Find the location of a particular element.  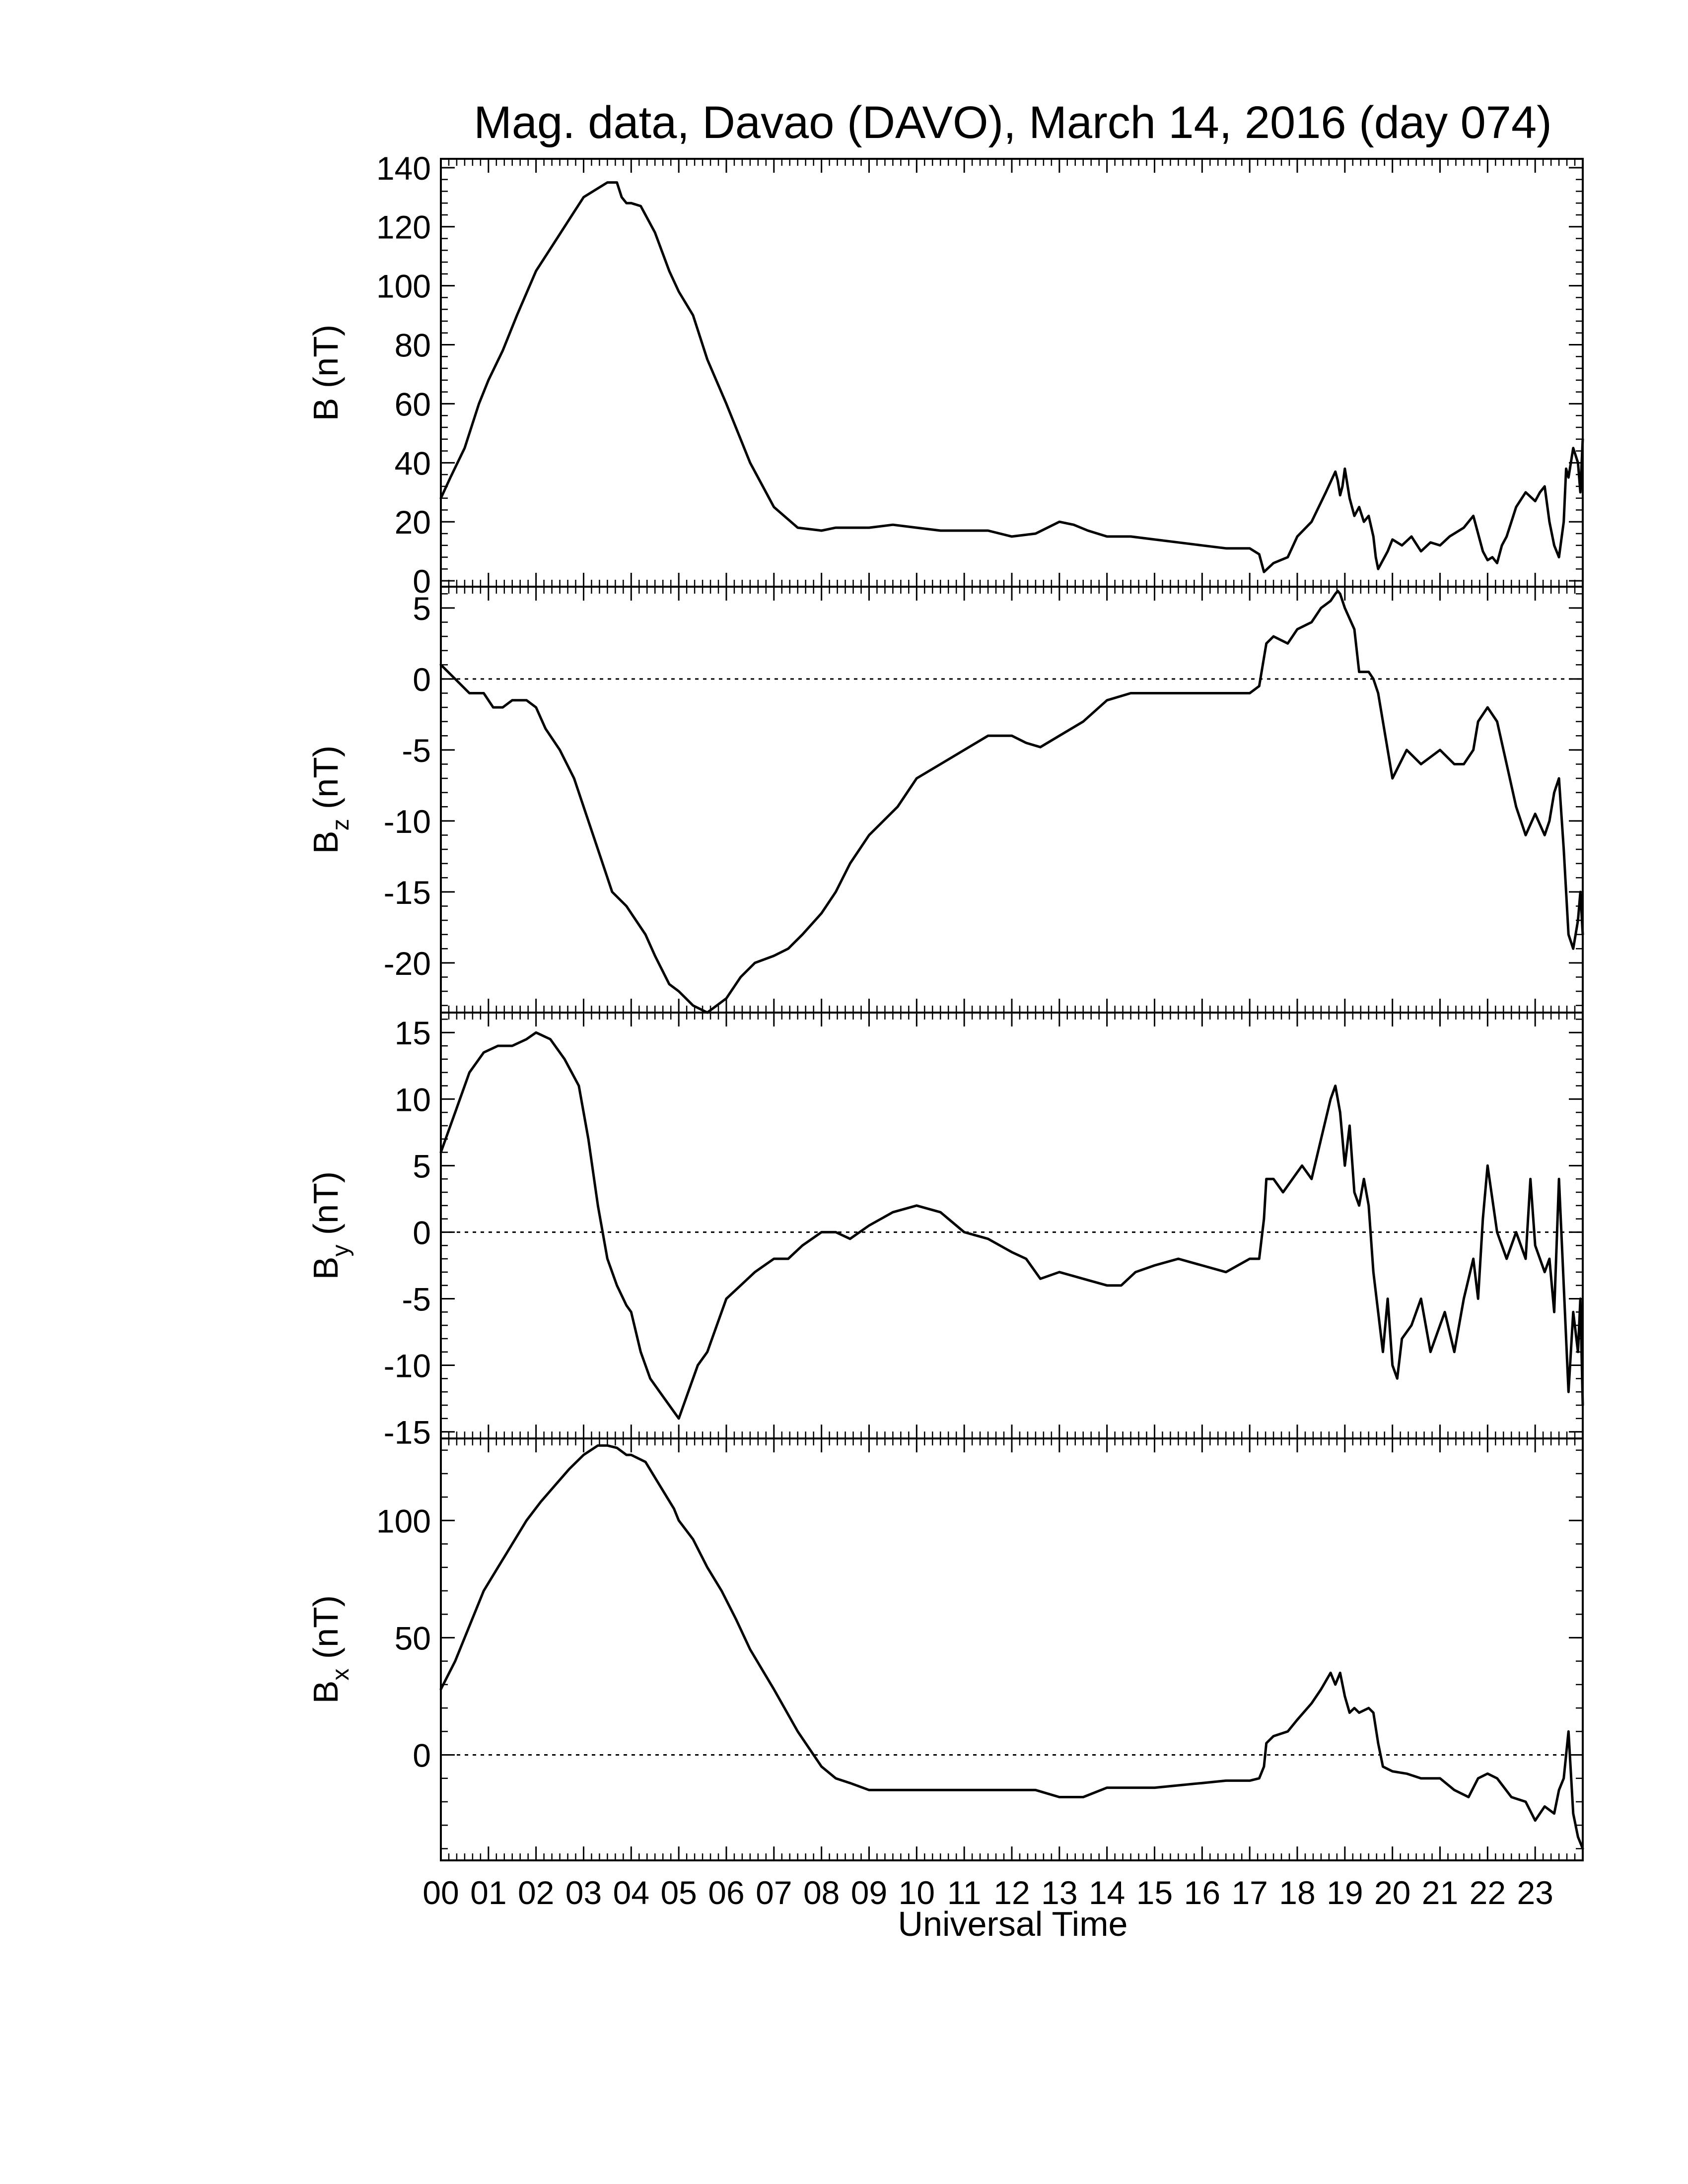

y-tick-label: 80 is located at coordinates (413, 345).